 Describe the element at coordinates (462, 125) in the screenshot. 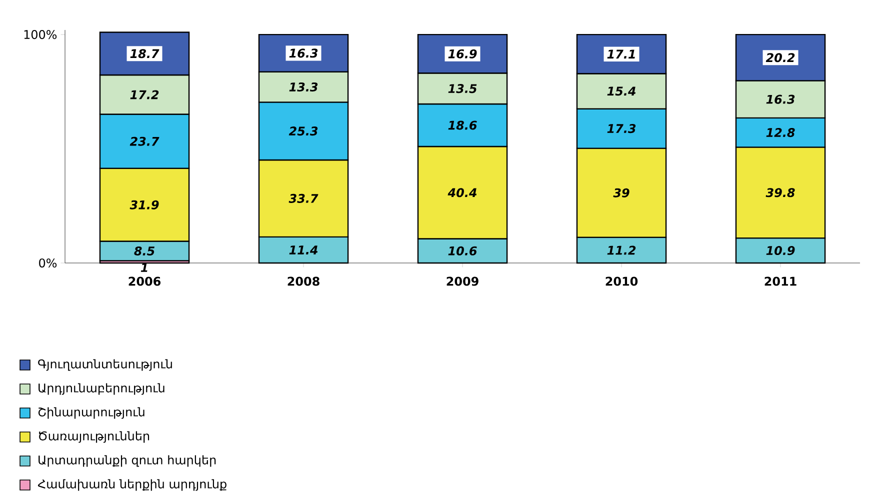

I see `data-label: 18.6` at that location.